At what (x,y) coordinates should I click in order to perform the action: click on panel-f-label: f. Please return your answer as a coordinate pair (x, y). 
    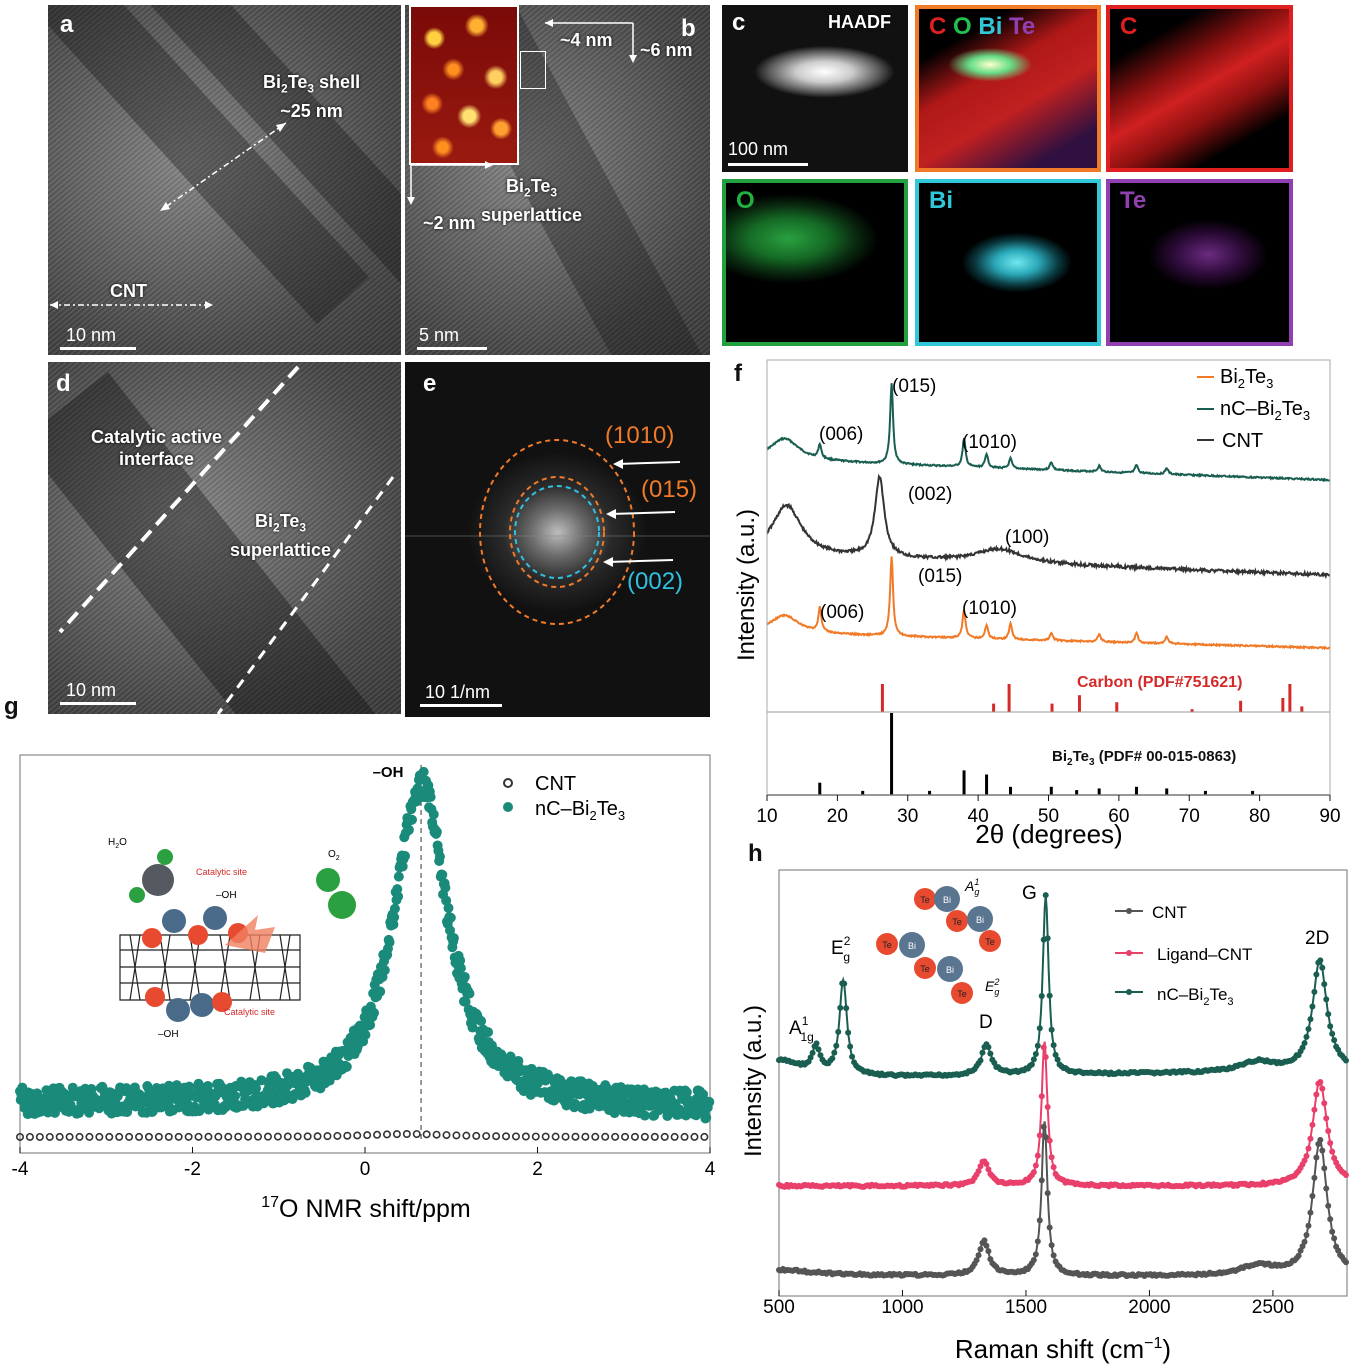
    Looking at the image, I should click on (738, 373).